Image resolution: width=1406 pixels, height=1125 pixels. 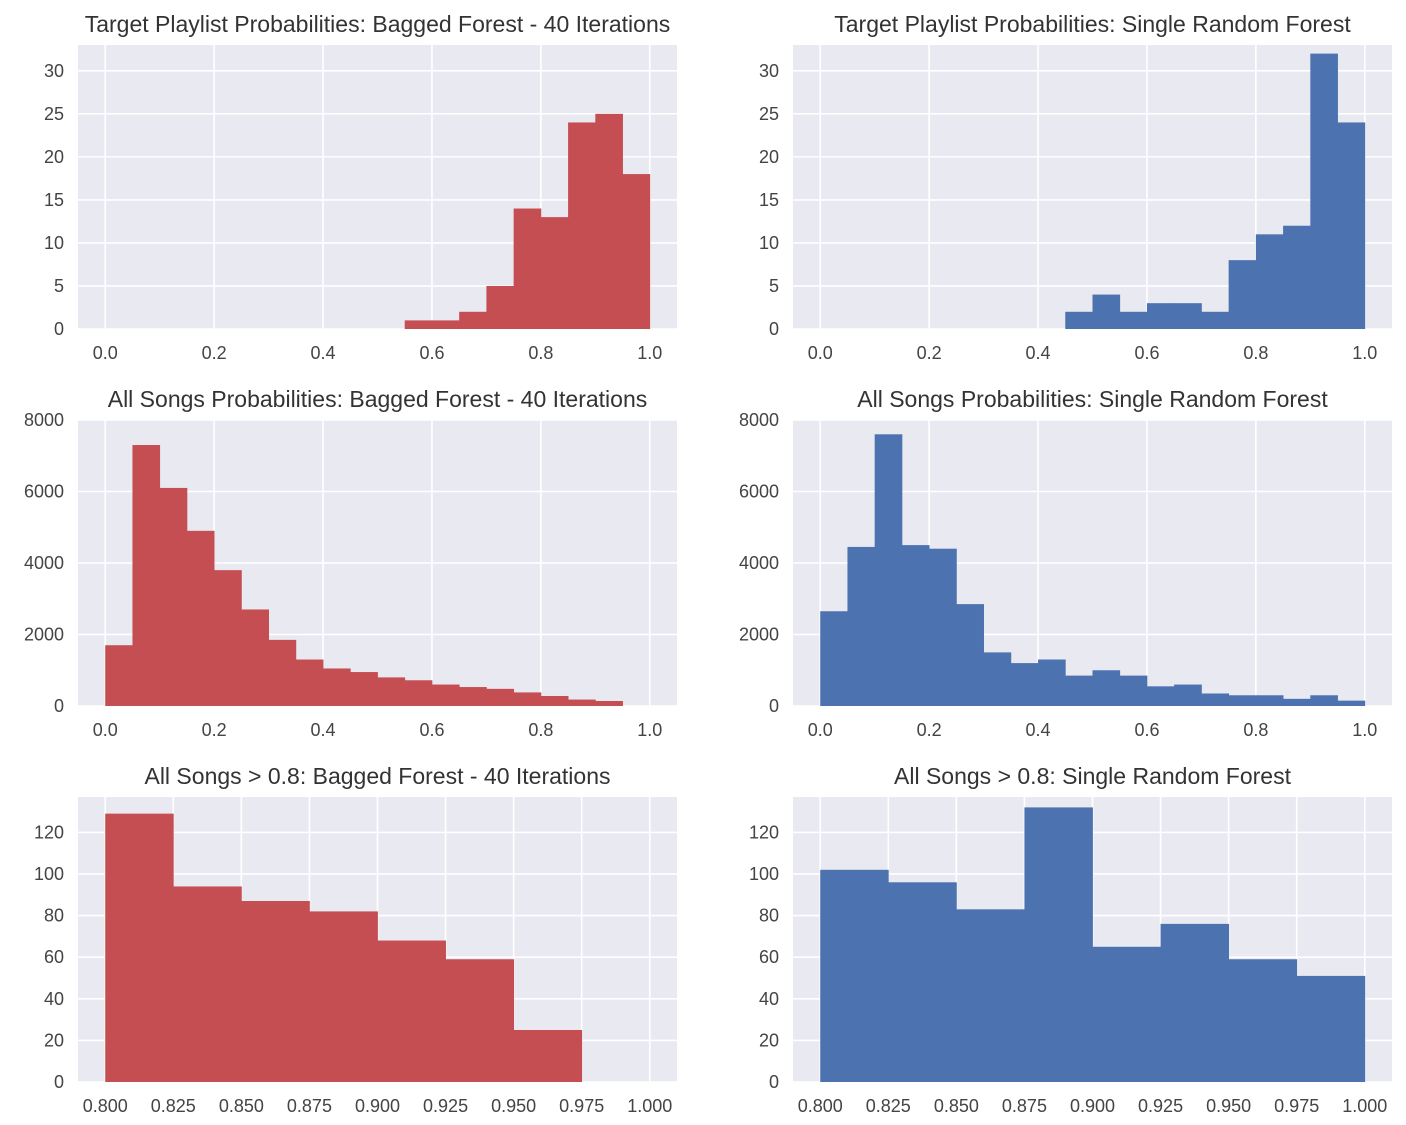 I want to click on y-tick-label: 4000, so click(x=44, y=563).